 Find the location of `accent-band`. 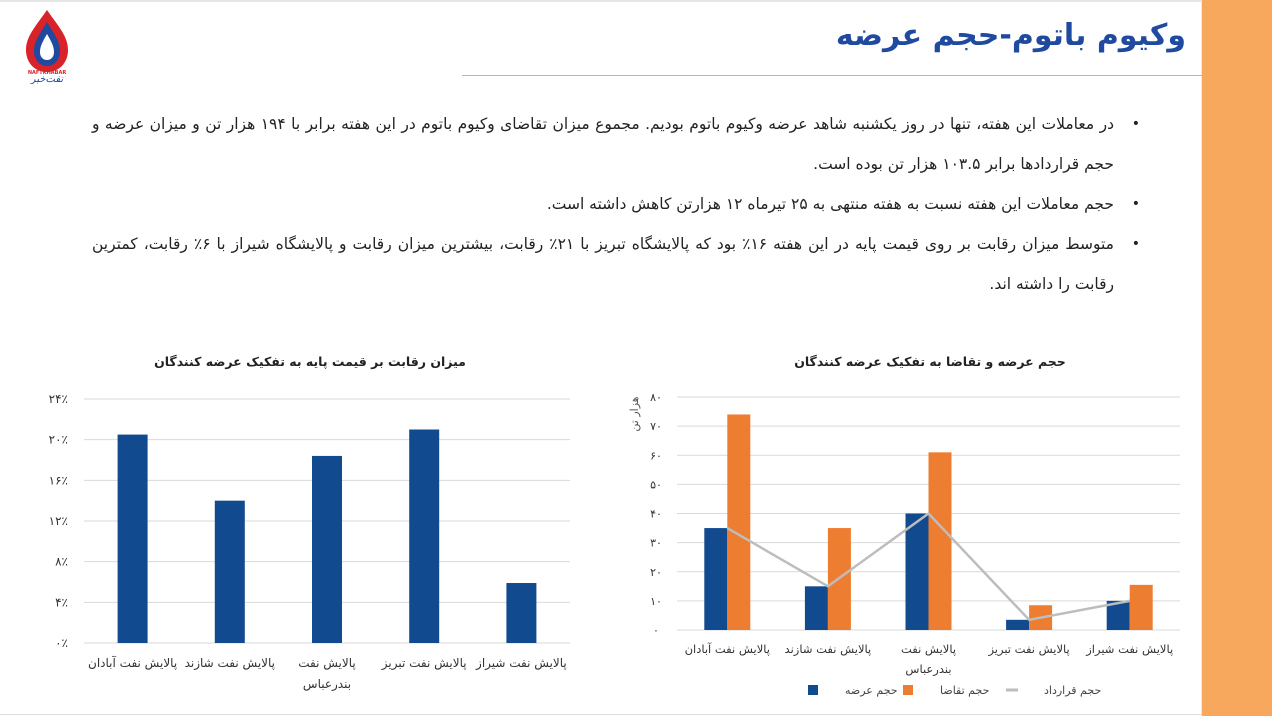

accent-band is located at coordinates (1237, 358).